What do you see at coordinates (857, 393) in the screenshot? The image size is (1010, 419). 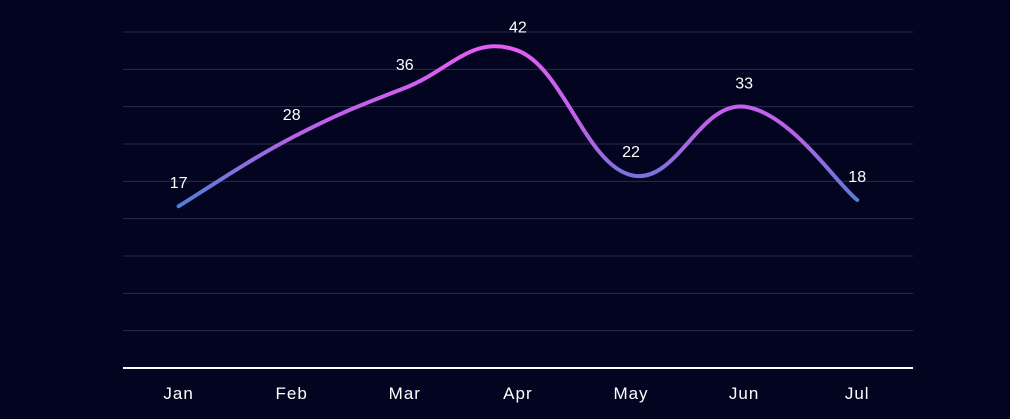 I see `x-tick-label-jul: Jul` at bounding box center [857, 393].